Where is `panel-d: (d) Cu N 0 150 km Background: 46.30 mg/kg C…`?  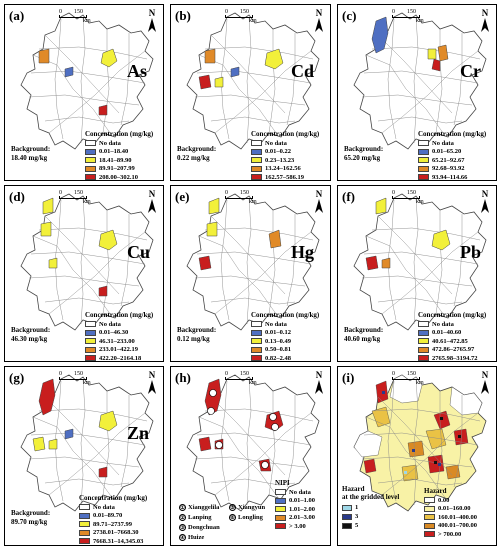 panel-d: (d) Cu N 0 150 km Background: 46.30 mg/kg C… is located at coordinates (84, 273).